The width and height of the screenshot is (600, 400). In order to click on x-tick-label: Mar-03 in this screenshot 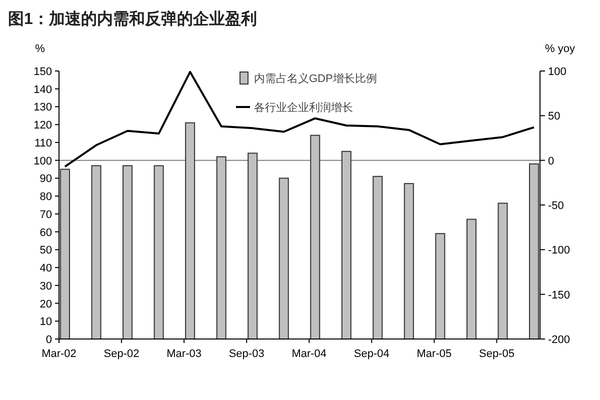, I will do `click(184, 354)`.